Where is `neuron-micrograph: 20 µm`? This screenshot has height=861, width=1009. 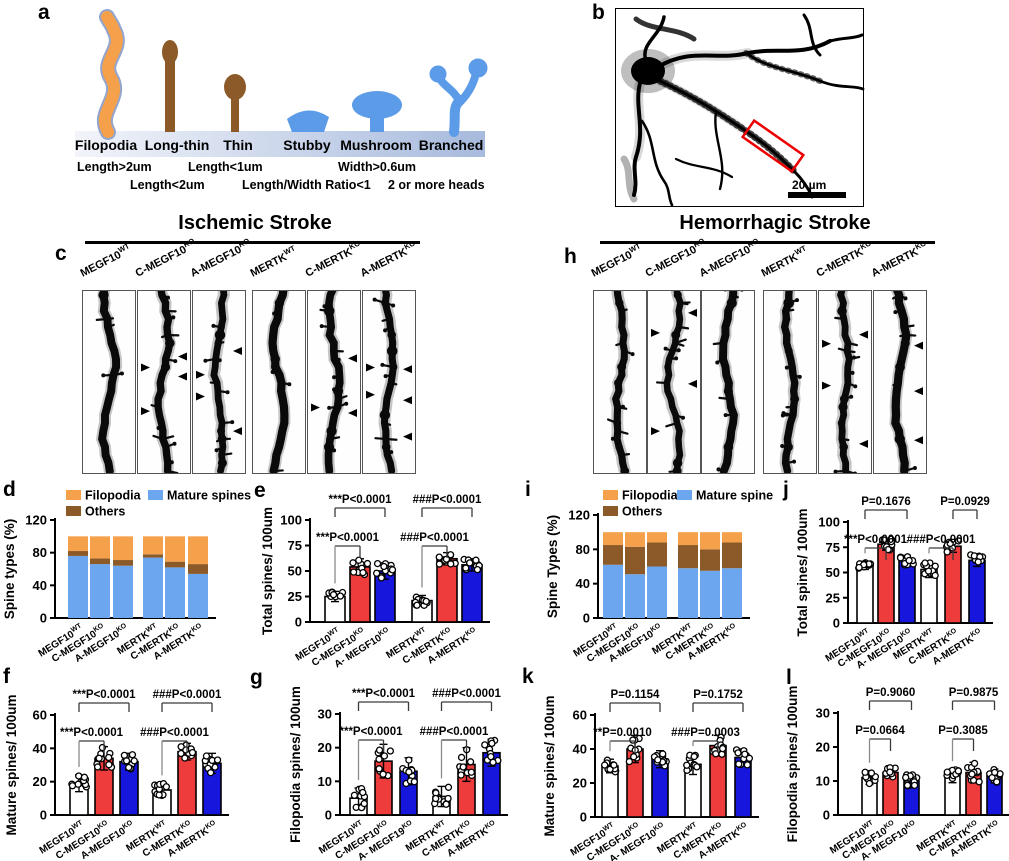
neuron-micrograph: 20 µm is located at coordinates (740, 107).